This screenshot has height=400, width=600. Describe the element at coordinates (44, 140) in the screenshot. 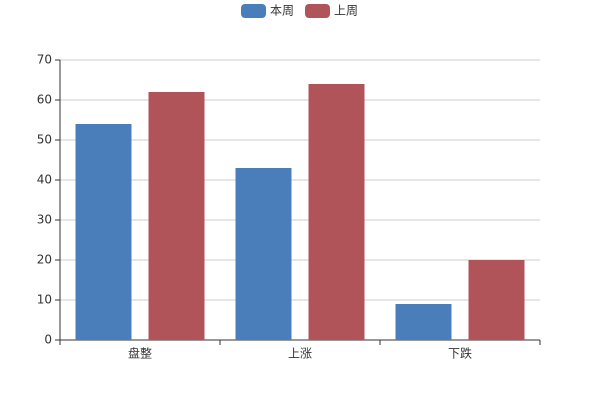

I see `y-tick-label: 50` at that location.